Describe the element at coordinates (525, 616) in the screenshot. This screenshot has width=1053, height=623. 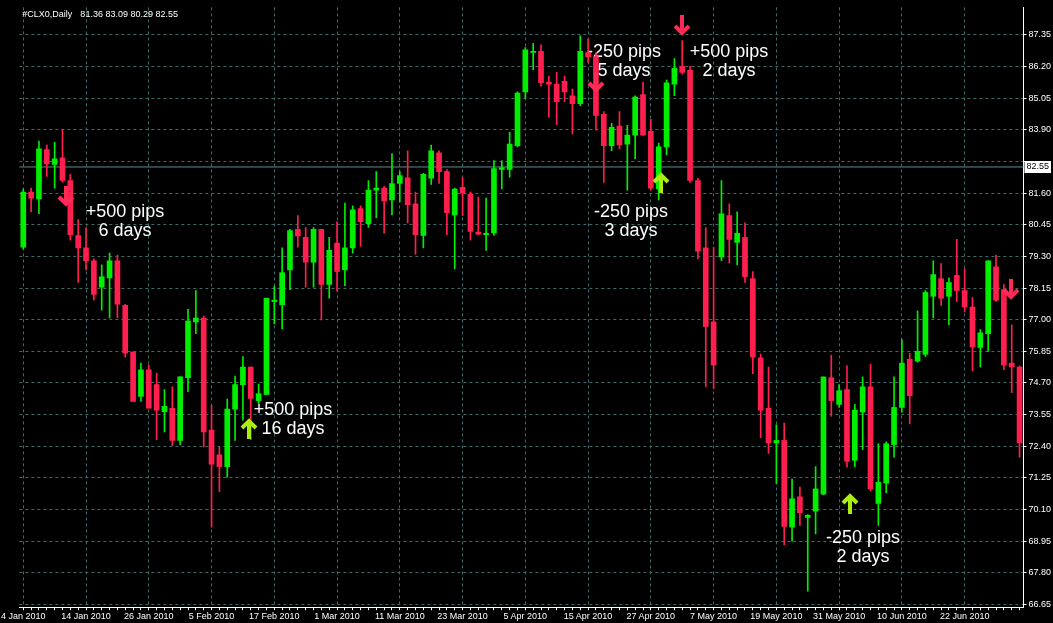
I see `x-tick-label: 5 Apr 2010` at that location.